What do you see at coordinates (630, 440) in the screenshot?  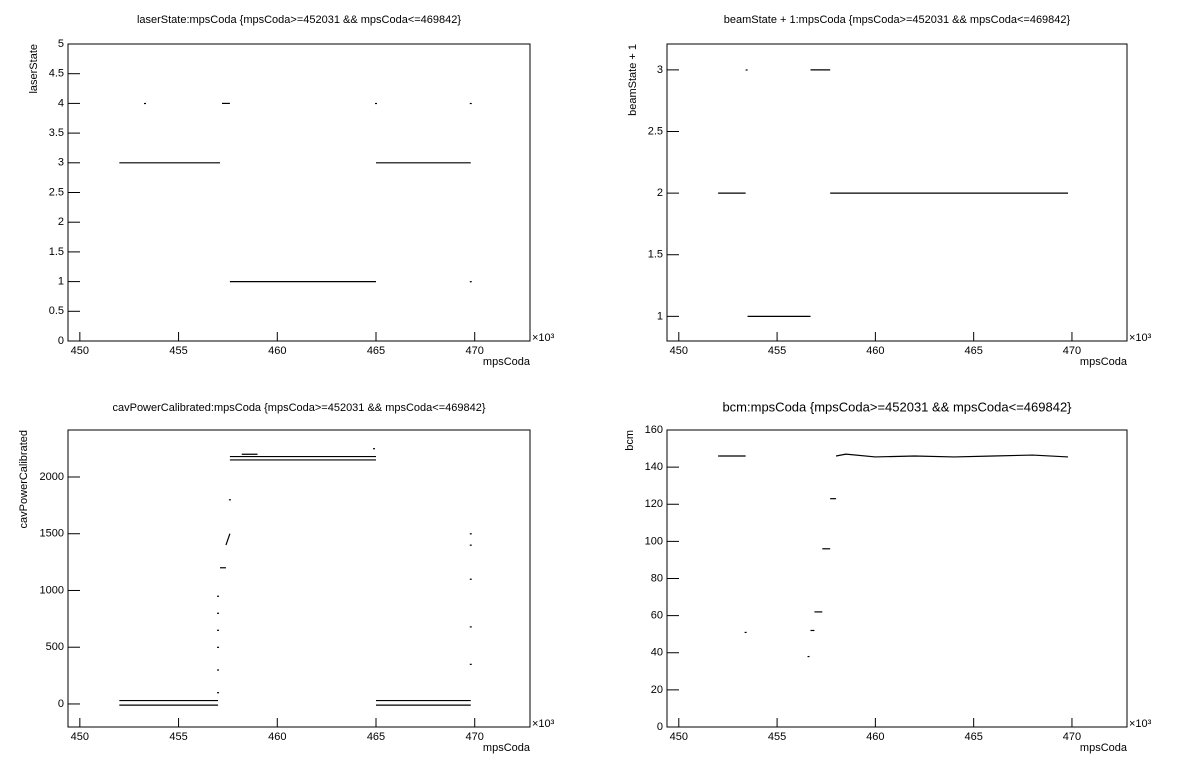 I see `y-axis-label: bcm` at bounding box center [630, 440].